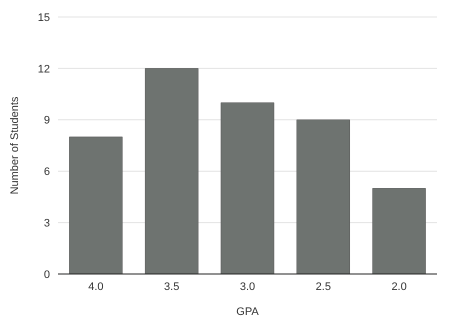 The image size is (450, 321). I want to click on y-axis-title: Number of Students, so click(14, 145).